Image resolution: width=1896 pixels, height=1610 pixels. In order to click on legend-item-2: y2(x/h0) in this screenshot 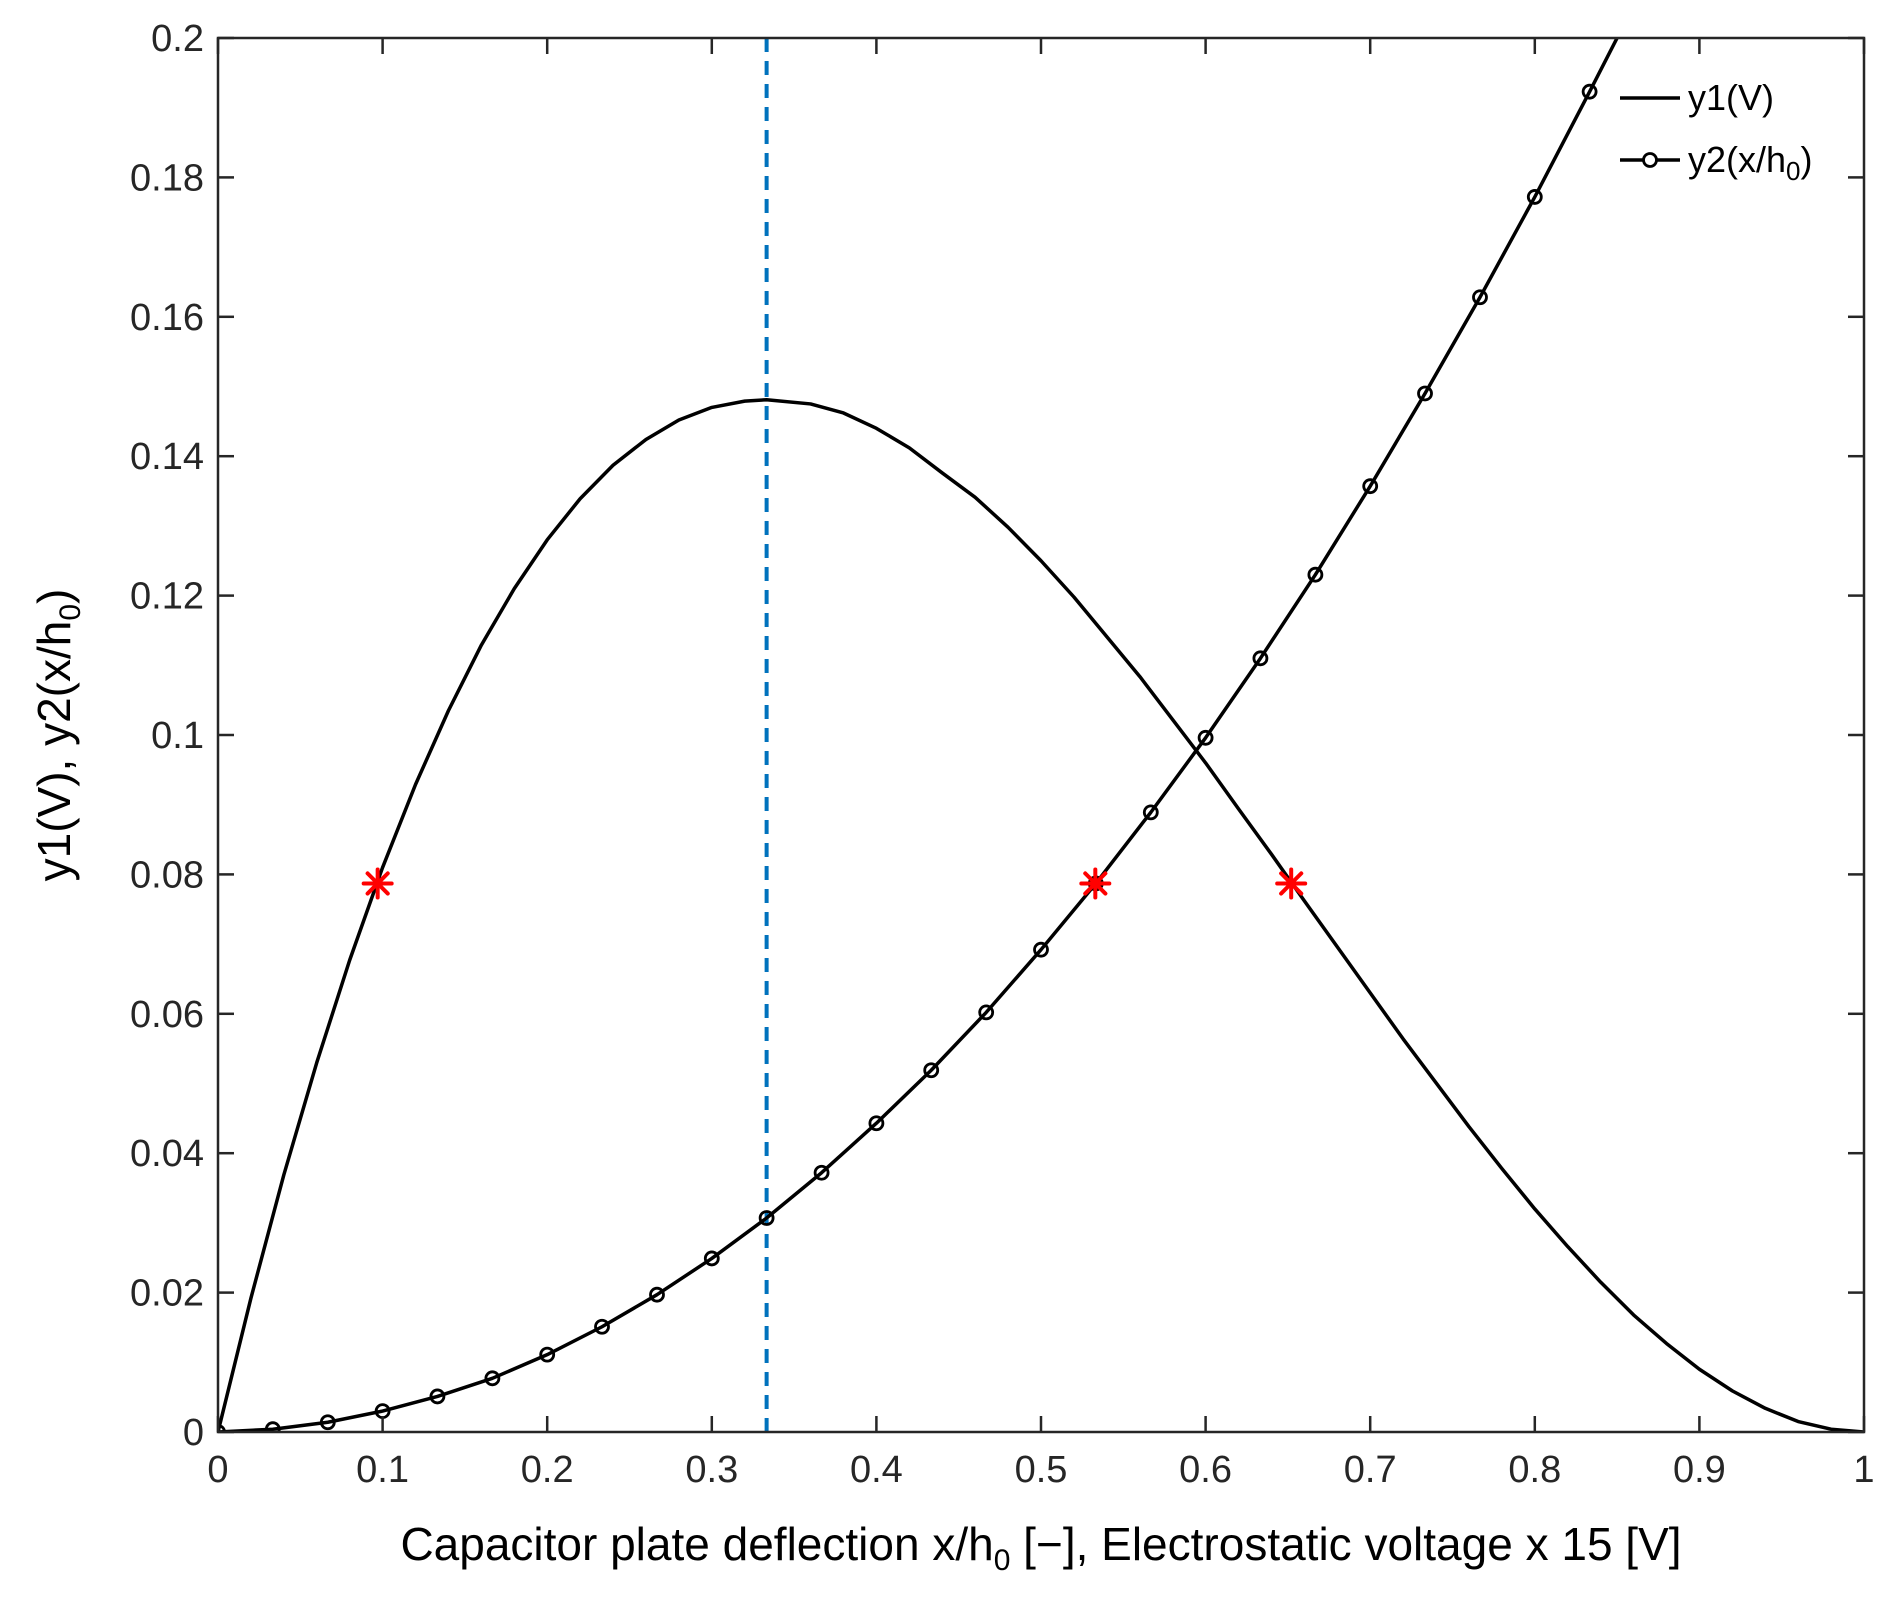, I will do `click(1716, 162)`.